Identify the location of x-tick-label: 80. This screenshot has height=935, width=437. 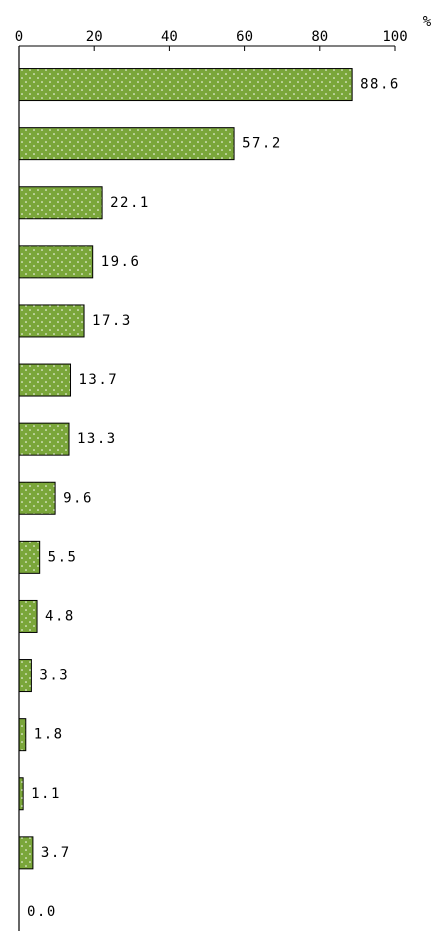
(319, 37).